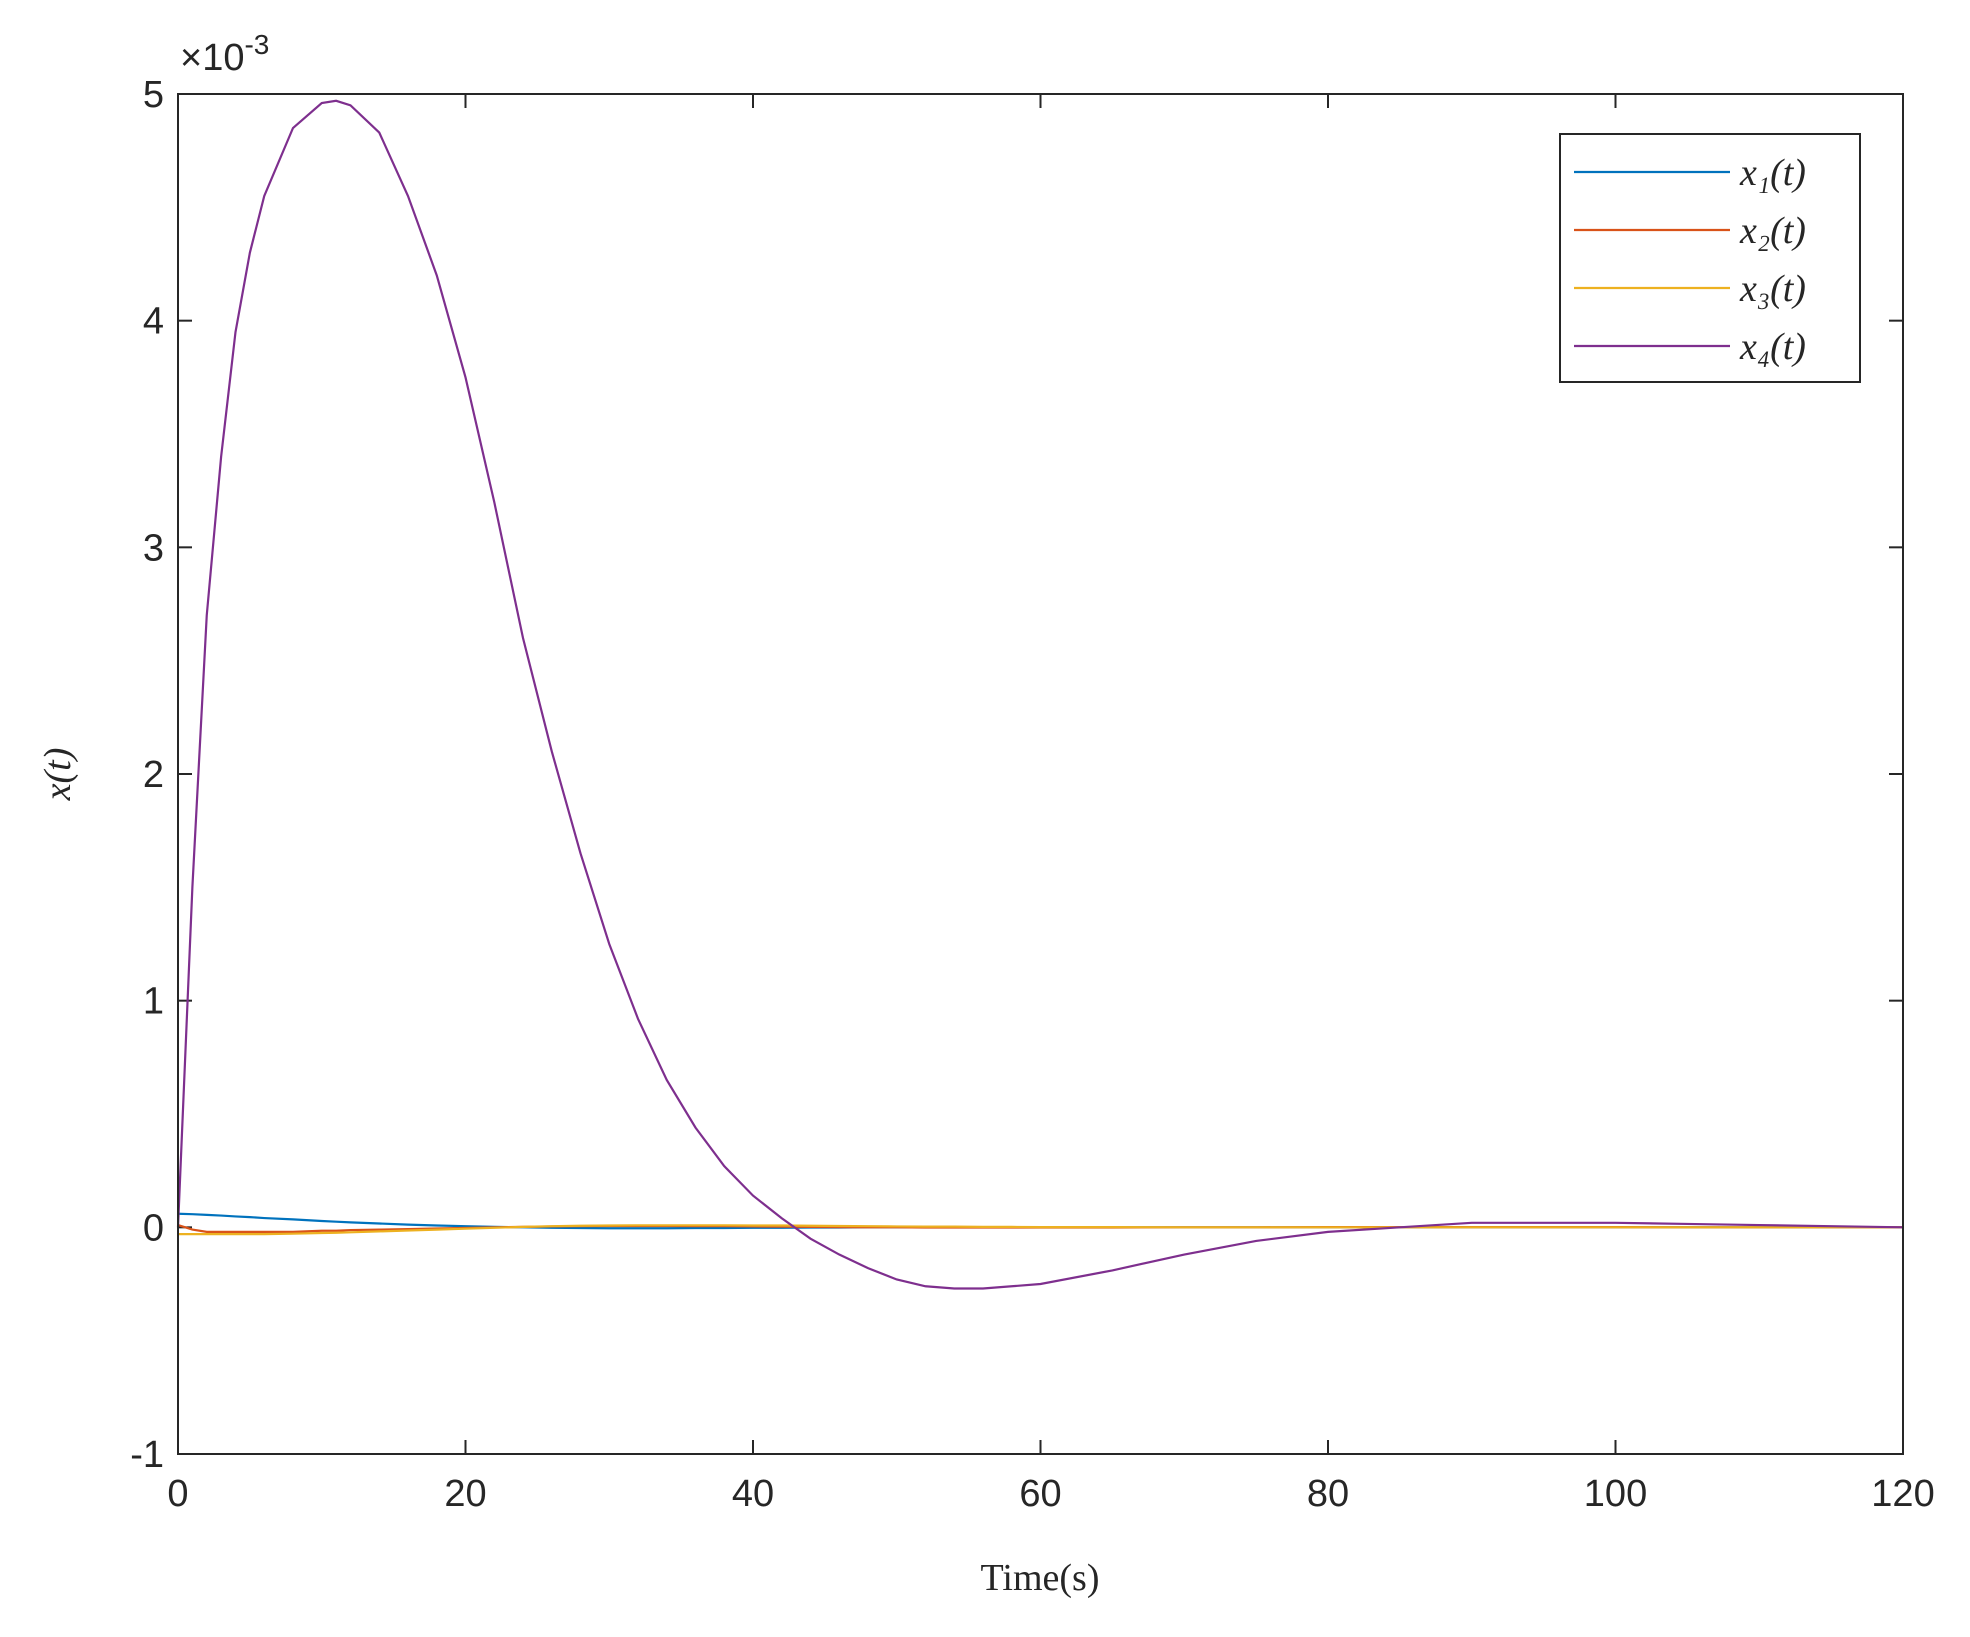  What do you see at coordinates (153, 322) in the screenshot?
I see `y-tick-label: 4` at bounding box center [153, 322].